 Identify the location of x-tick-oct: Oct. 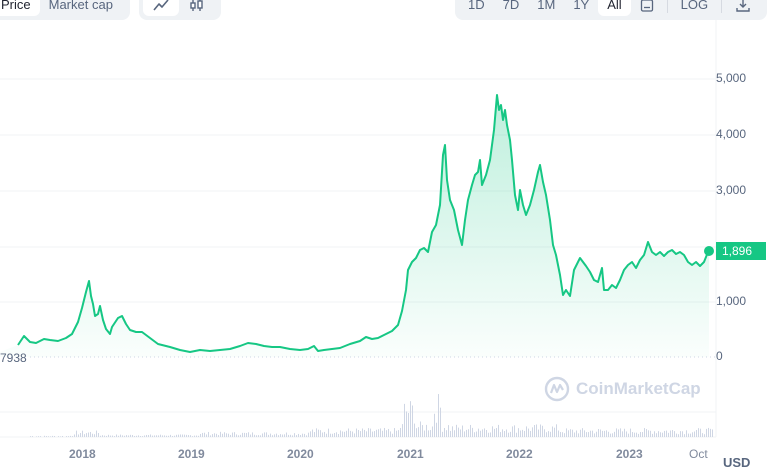
(698, 454).